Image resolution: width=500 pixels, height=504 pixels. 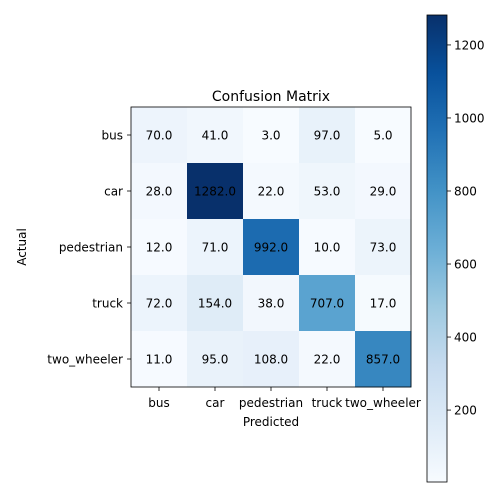 I want to click on cell-value-label: 5.0, so click(x=382, y=136).